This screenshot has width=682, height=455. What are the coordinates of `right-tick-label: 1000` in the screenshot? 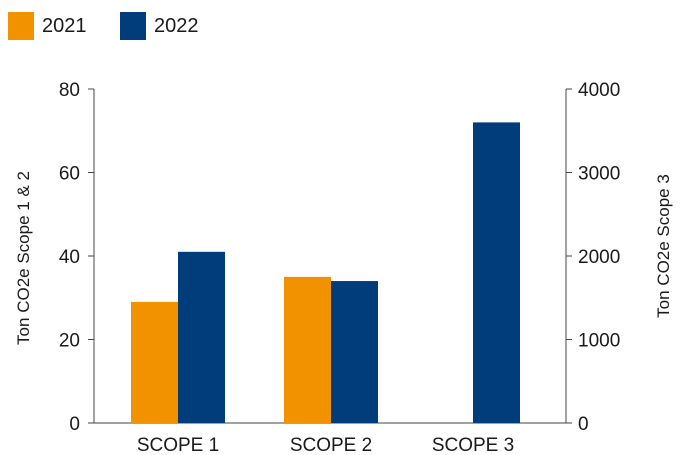 It's located at (599, 341).